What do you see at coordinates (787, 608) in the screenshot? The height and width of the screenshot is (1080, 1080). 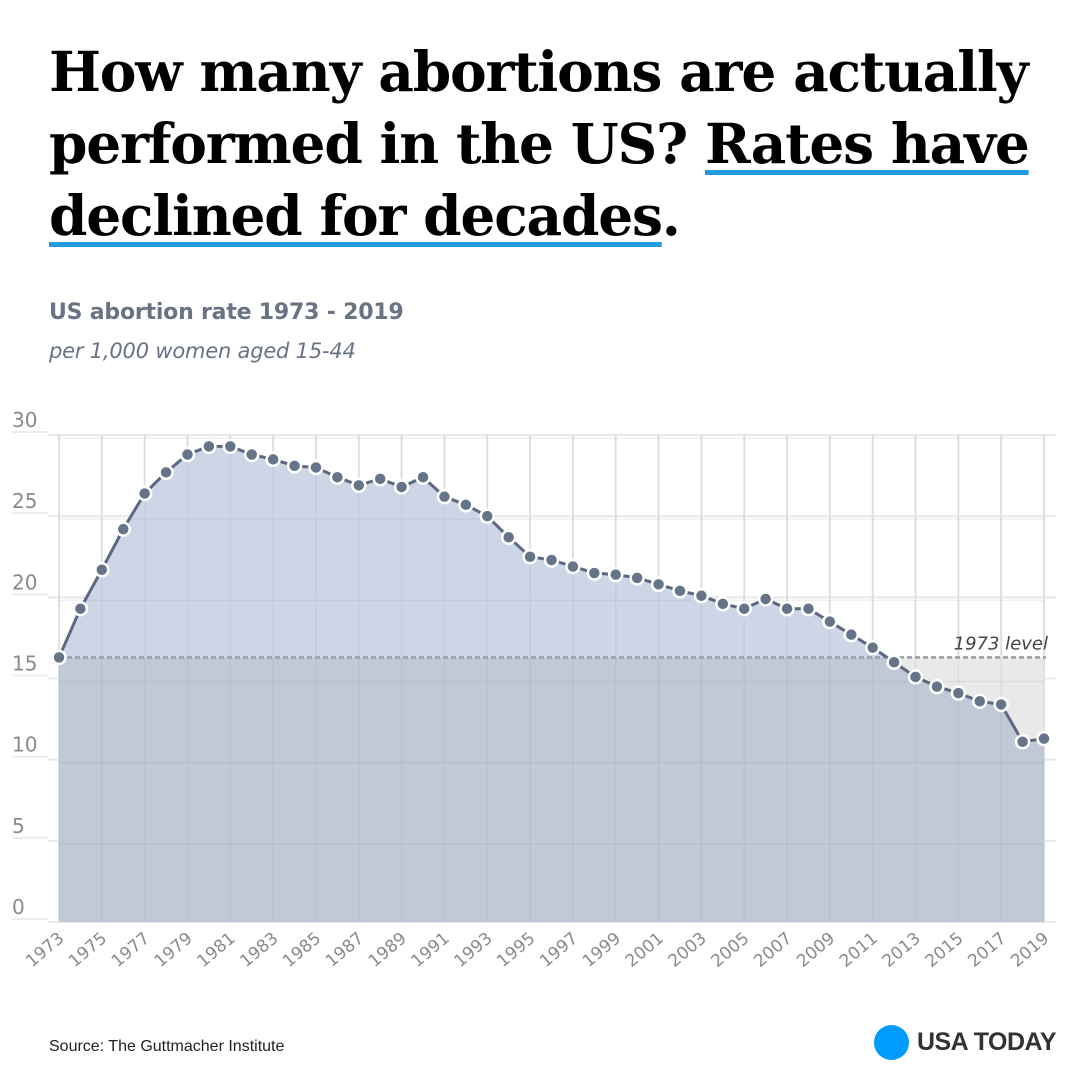 I see `data-point-2007` at bounding box center [787, 608].